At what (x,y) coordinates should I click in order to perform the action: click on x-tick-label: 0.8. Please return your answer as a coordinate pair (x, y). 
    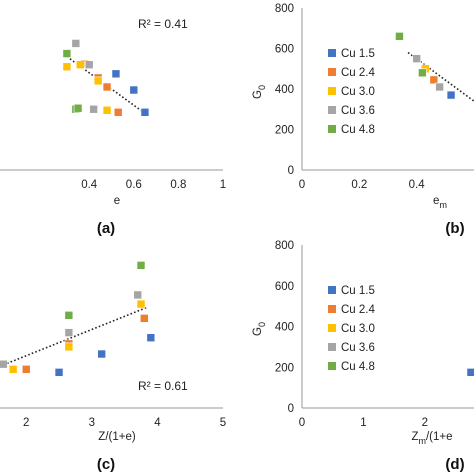
    Looking at the image, I should click on (178, 185).